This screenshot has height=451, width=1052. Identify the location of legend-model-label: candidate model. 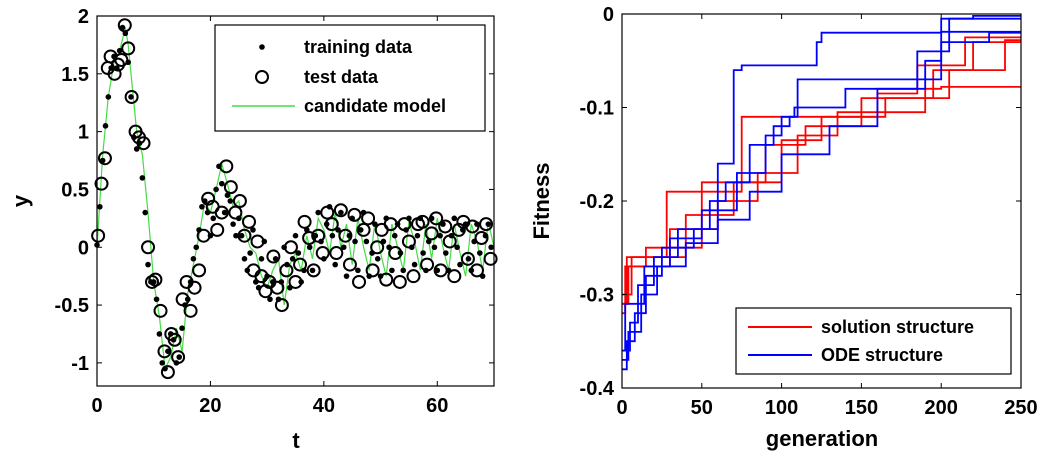
(375, 106).